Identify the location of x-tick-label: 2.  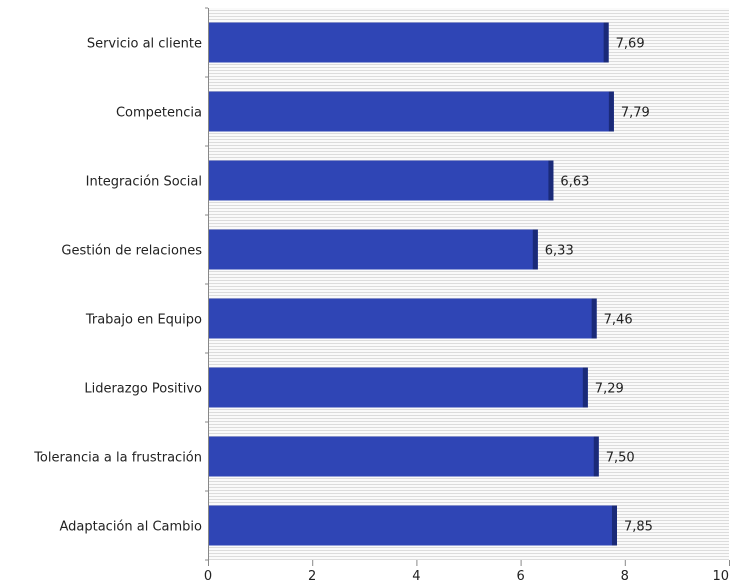
(312, 576).